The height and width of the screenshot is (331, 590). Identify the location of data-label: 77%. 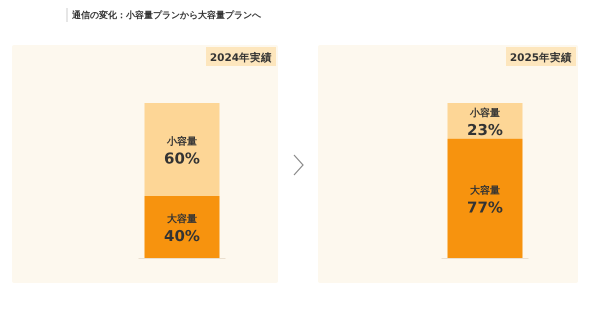
(485, 207).